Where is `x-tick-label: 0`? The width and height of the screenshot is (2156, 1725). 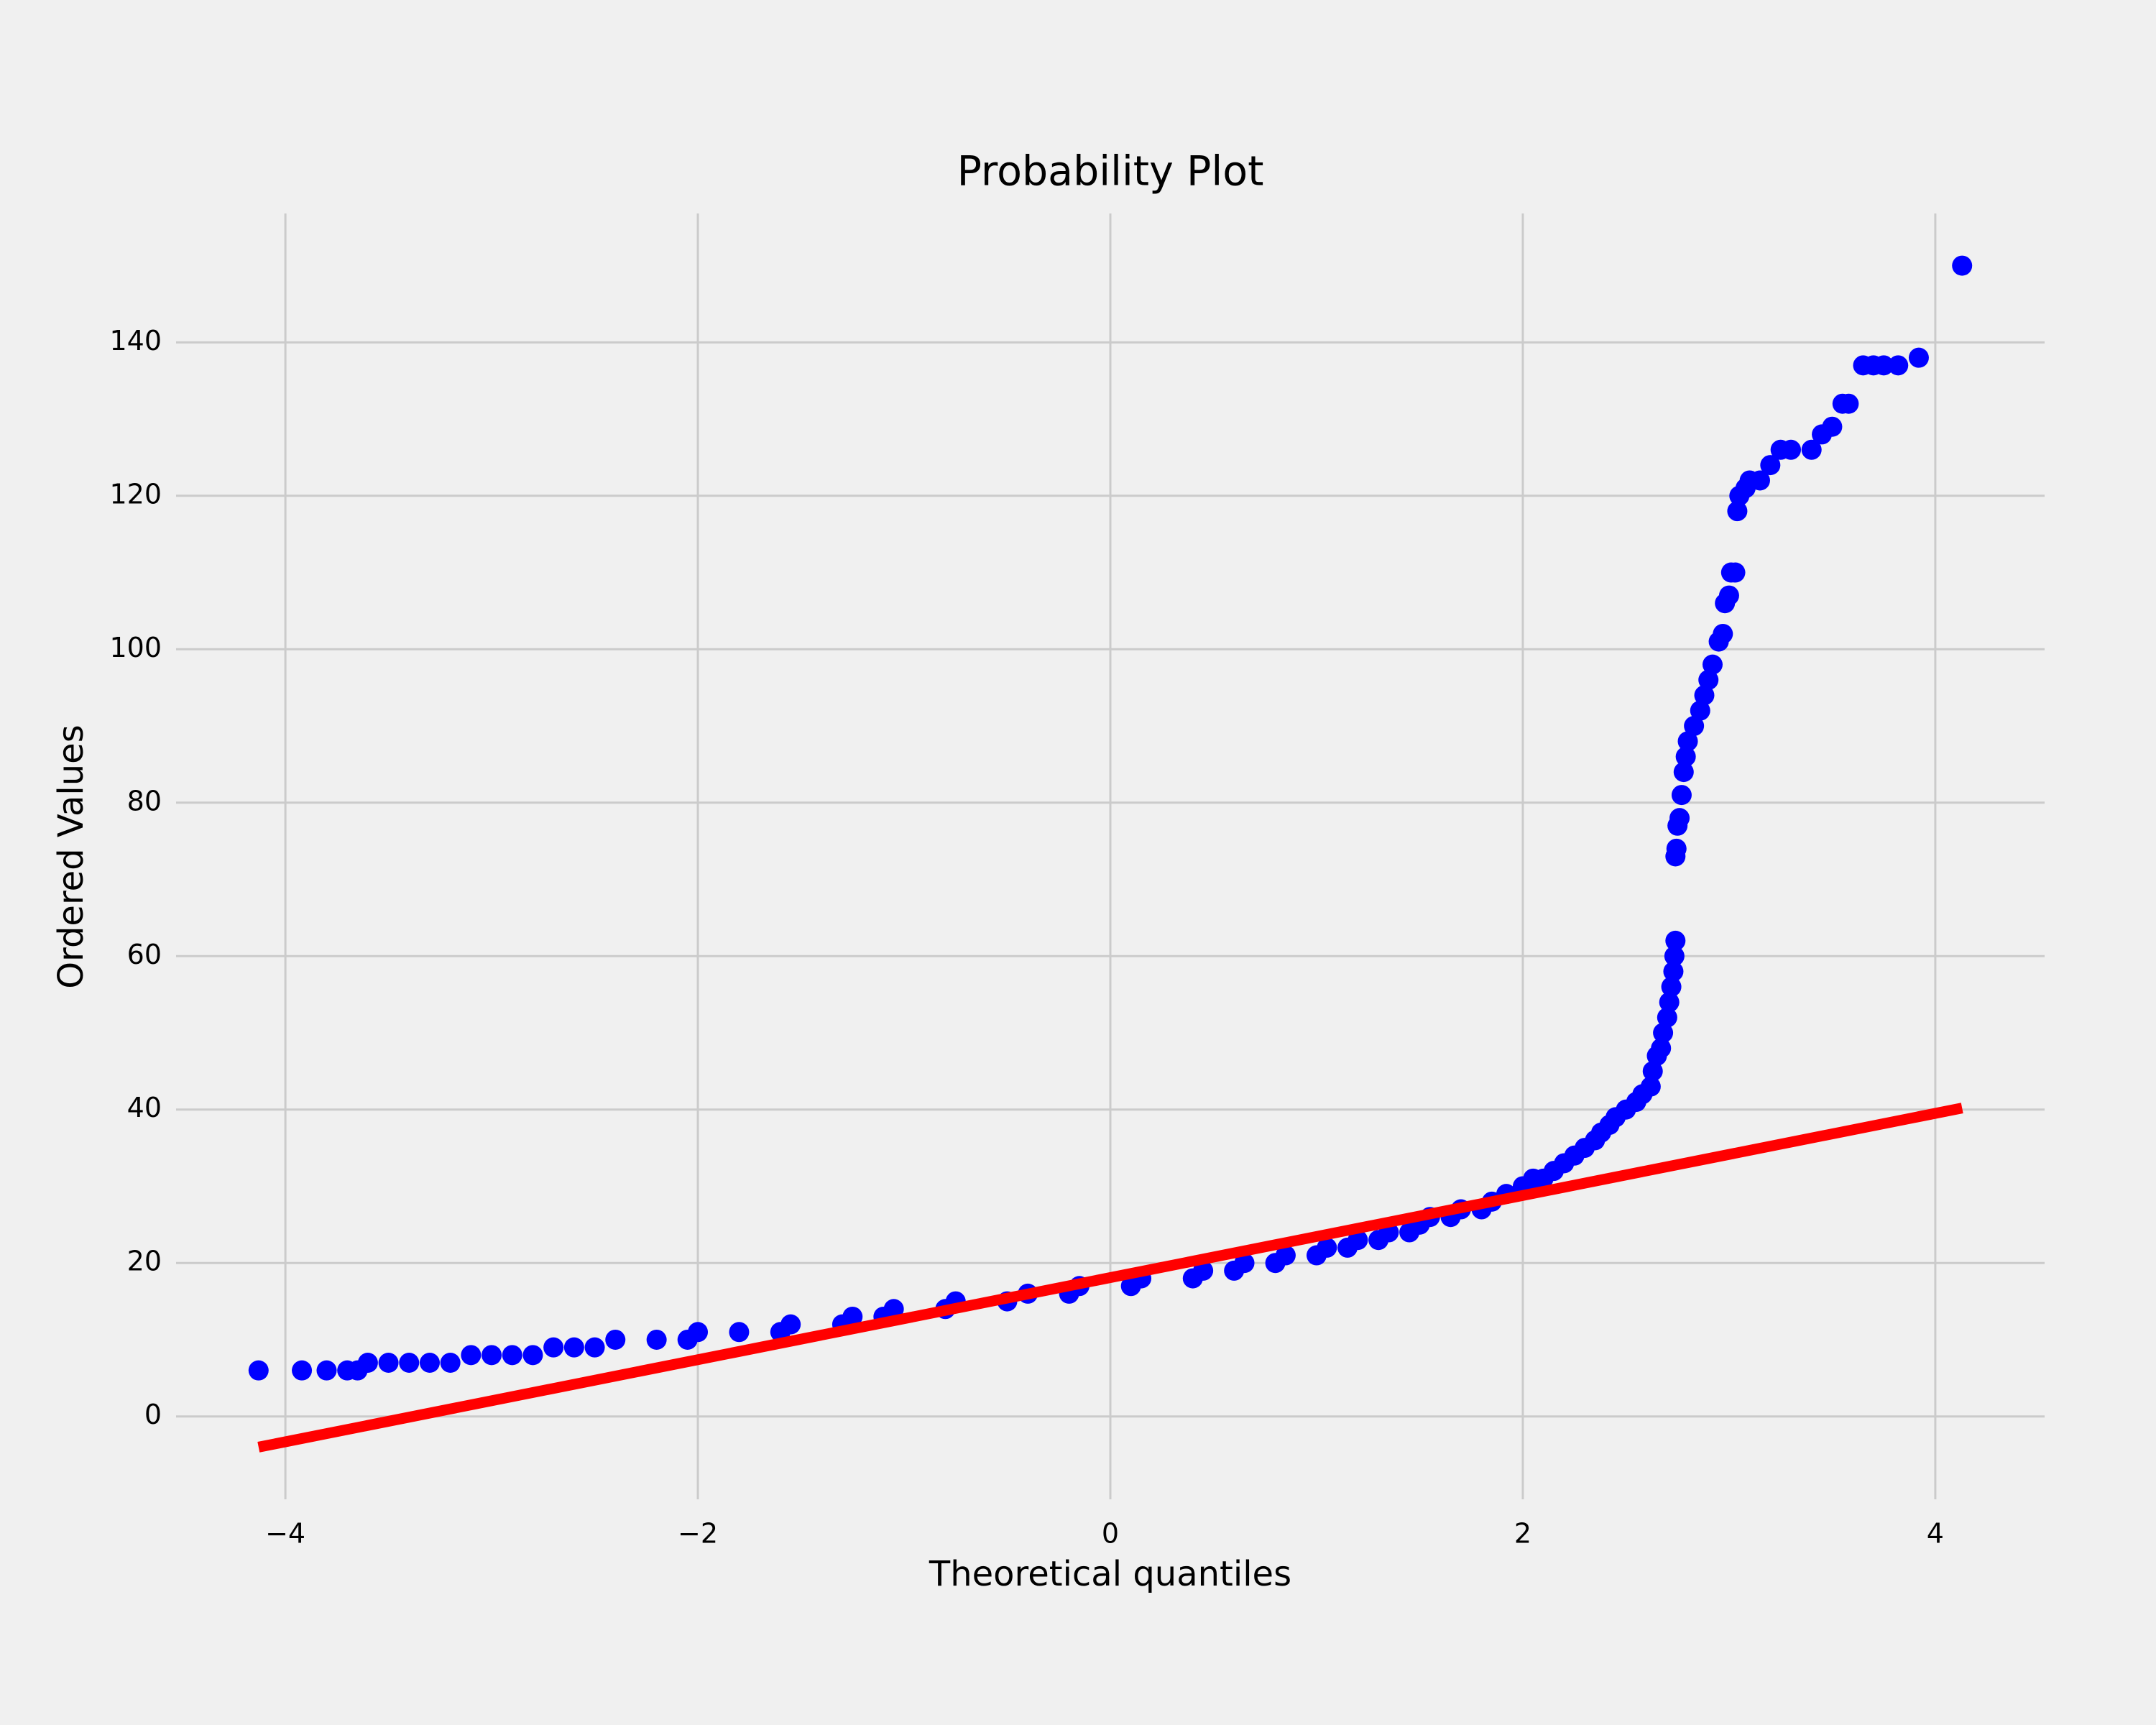 x-tick-label: 0 is located at coordinates (1110, 1534).